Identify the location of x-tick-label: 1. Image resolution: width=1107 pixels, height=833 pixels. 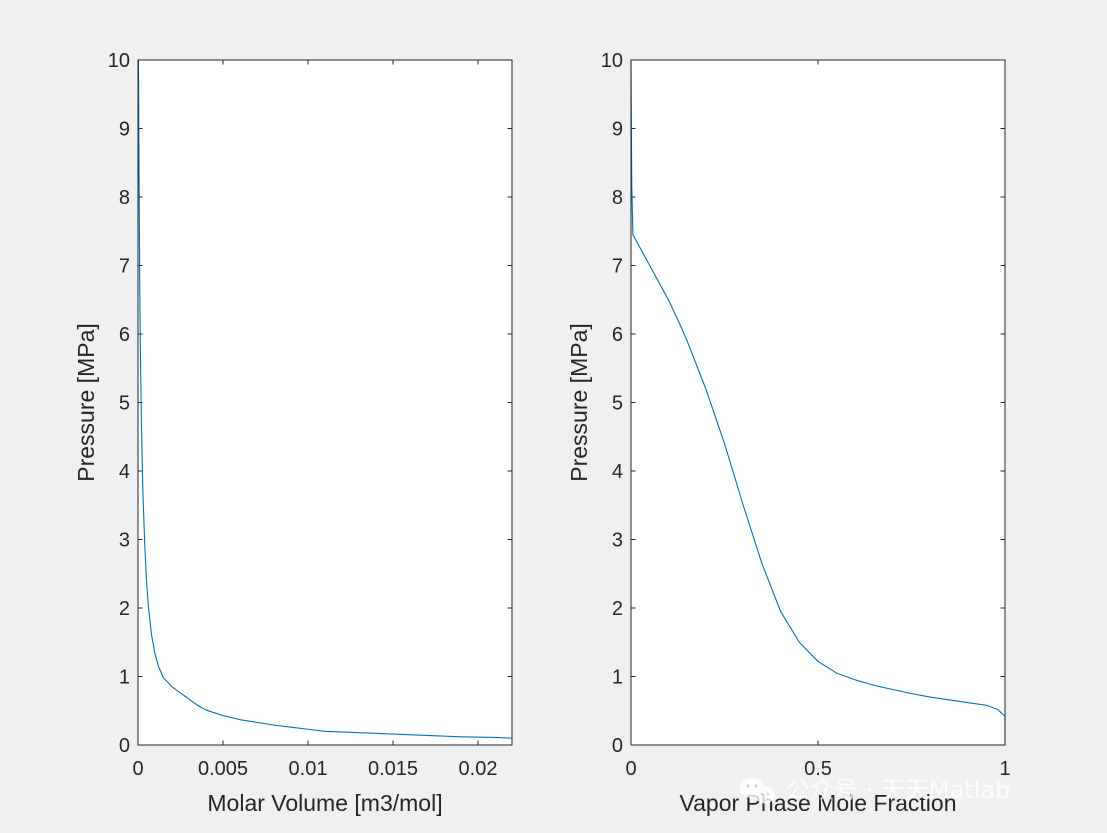
(1004, 769).